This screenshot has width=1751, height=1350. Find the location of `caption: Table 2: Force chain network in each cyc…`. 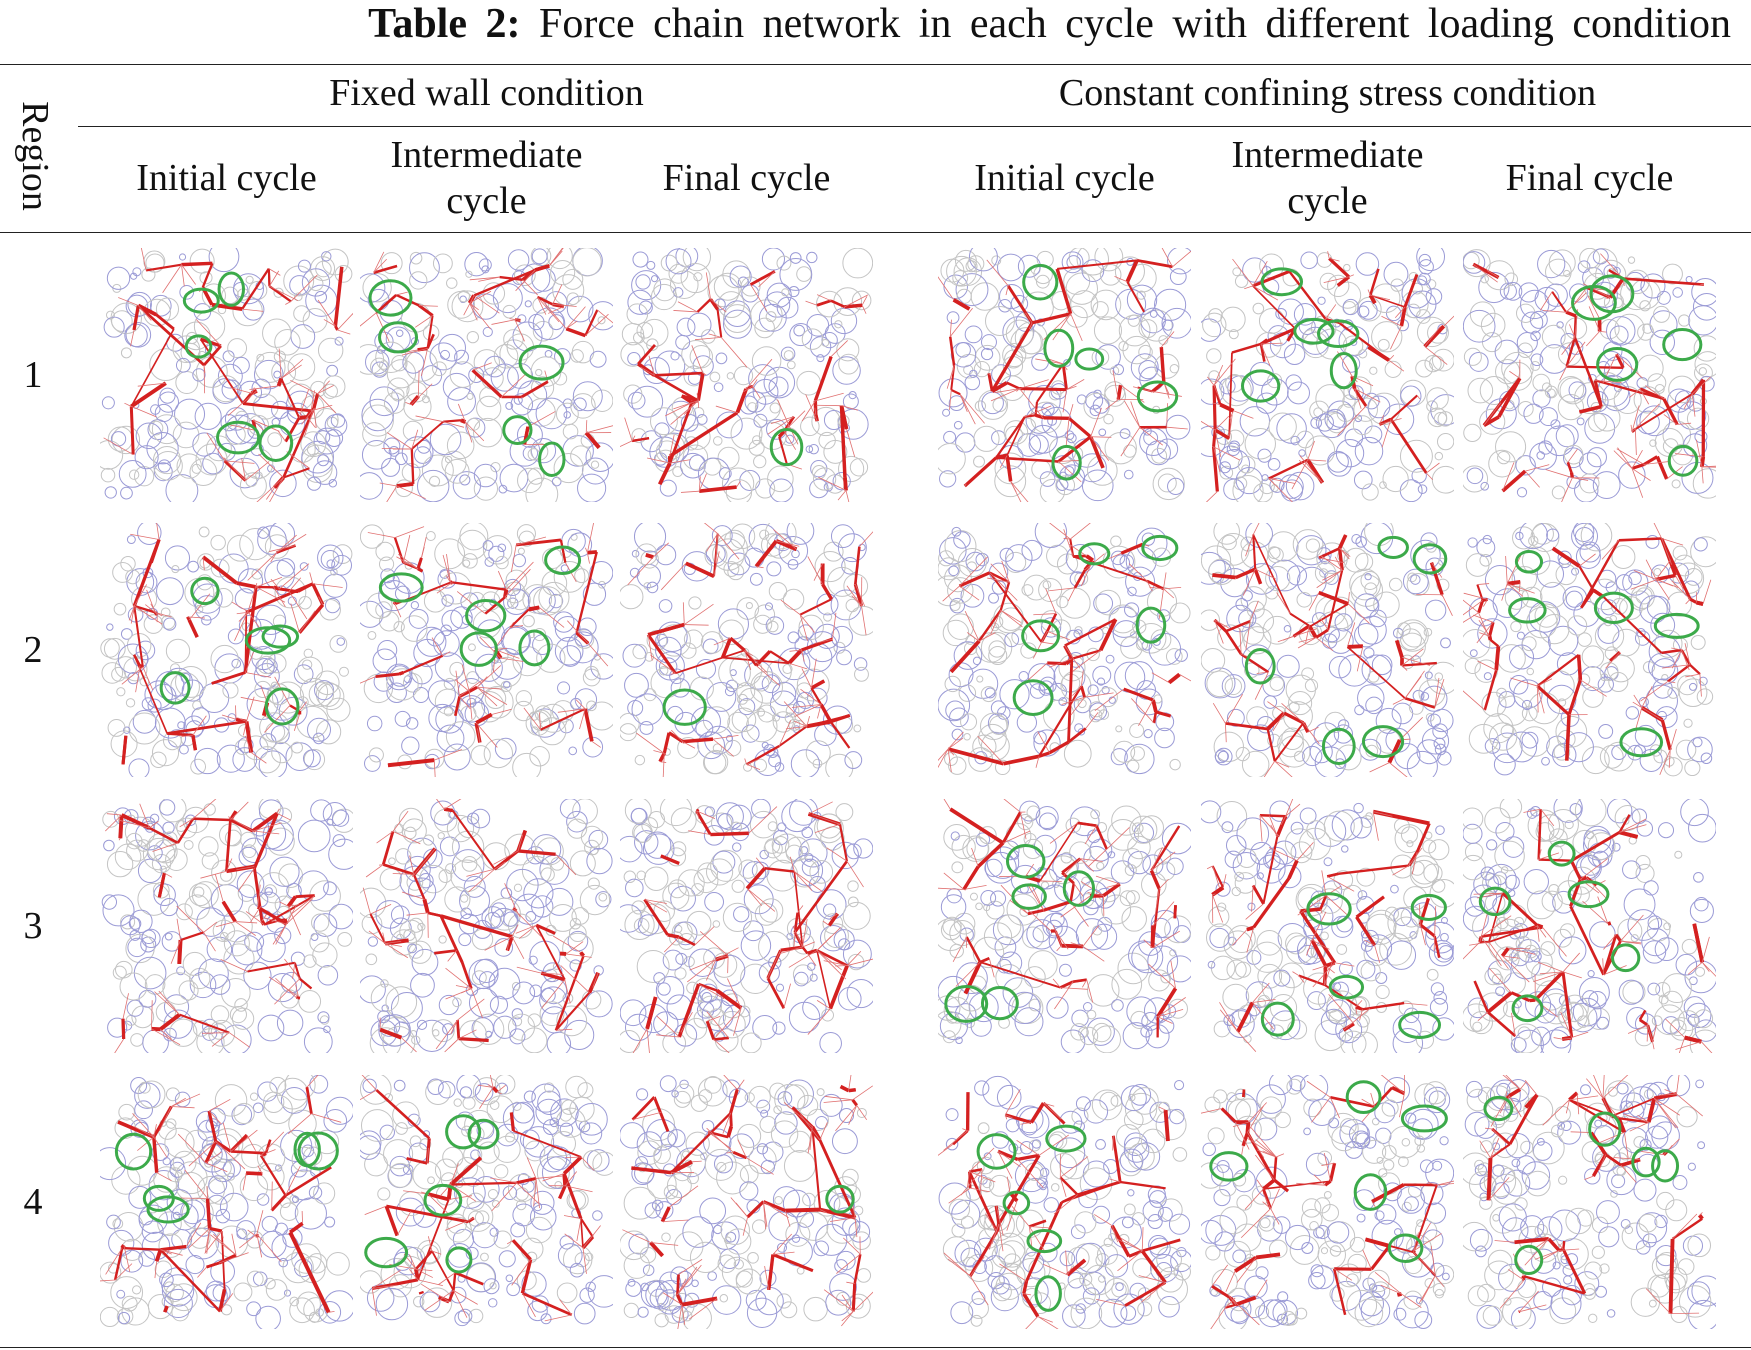

caption: Table 2: Force chain network in each cyc… is located at coordinates (1049, 24).